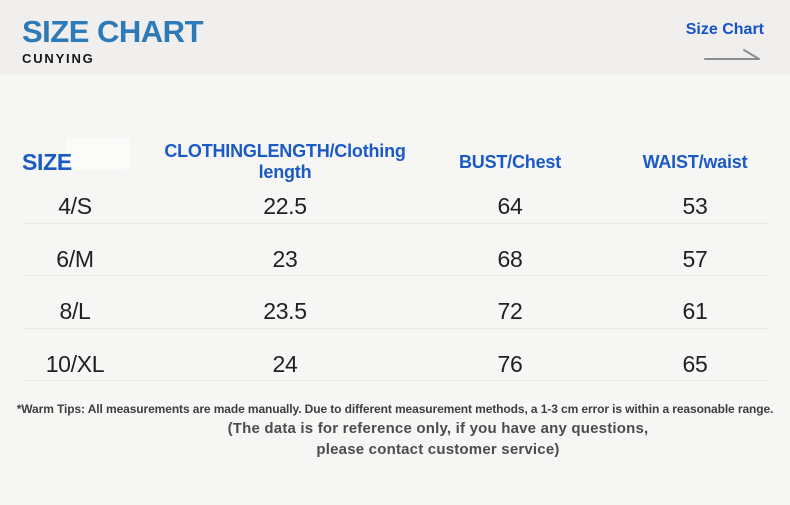  What do you see at coordinates (75, 363) in the screenshot?
I see `cell-size: 10/XL` at bounding box center [75, 363].